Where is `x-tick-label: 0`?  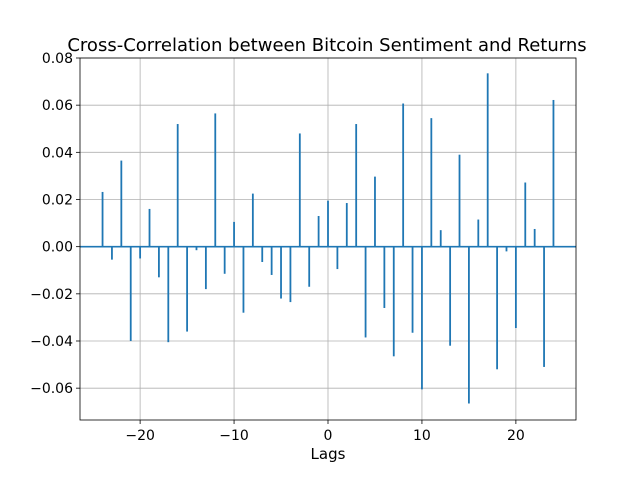
x-tick-label: 0 is located at coordinates (328, 436).